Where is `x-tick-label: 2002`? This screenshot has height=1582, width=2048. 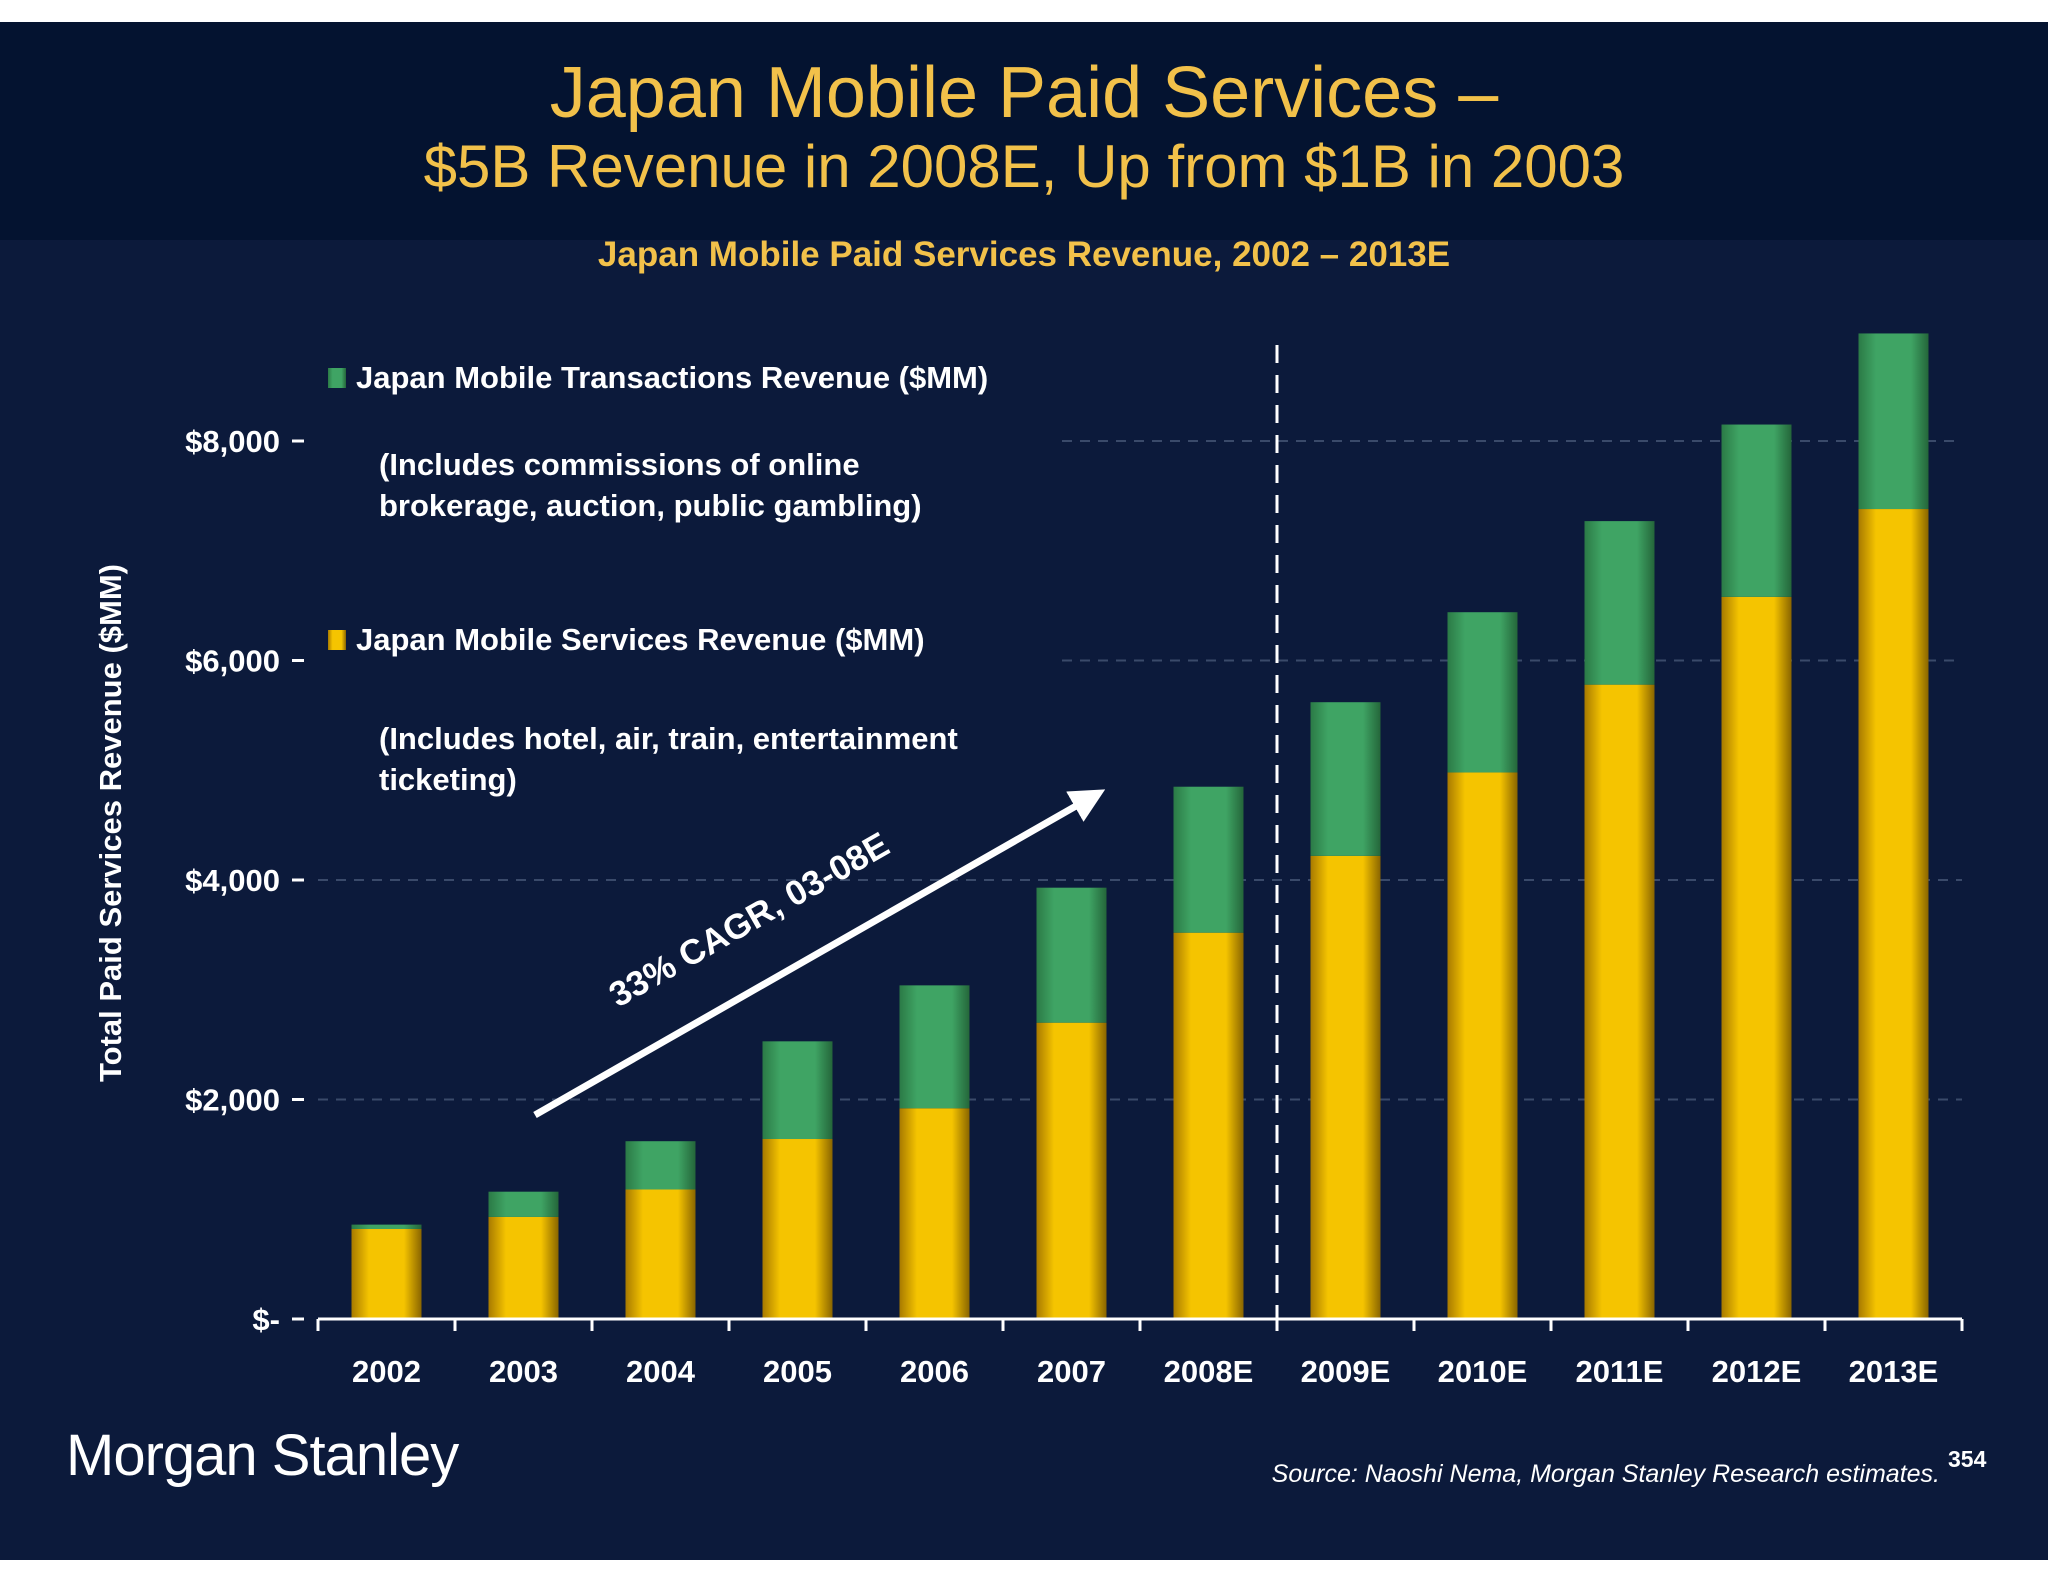
x-tick-label: 2002 is located at coordinates (386, 1371).